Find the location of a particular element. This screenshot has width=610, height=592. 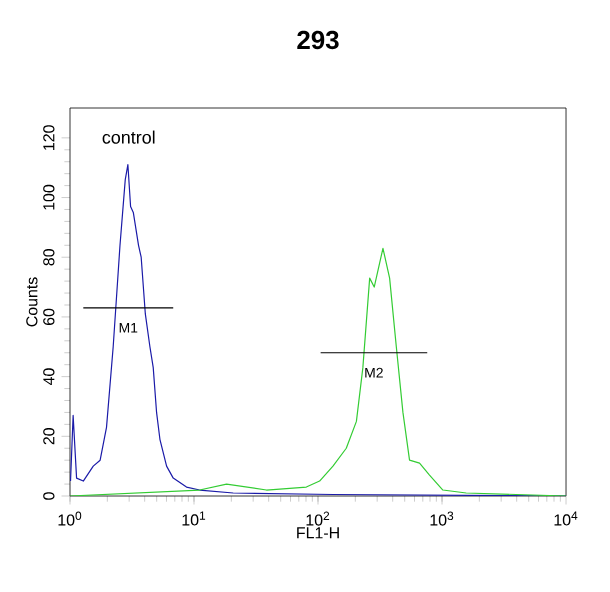

chart-title: 293 is located at coordinates (318, 40).